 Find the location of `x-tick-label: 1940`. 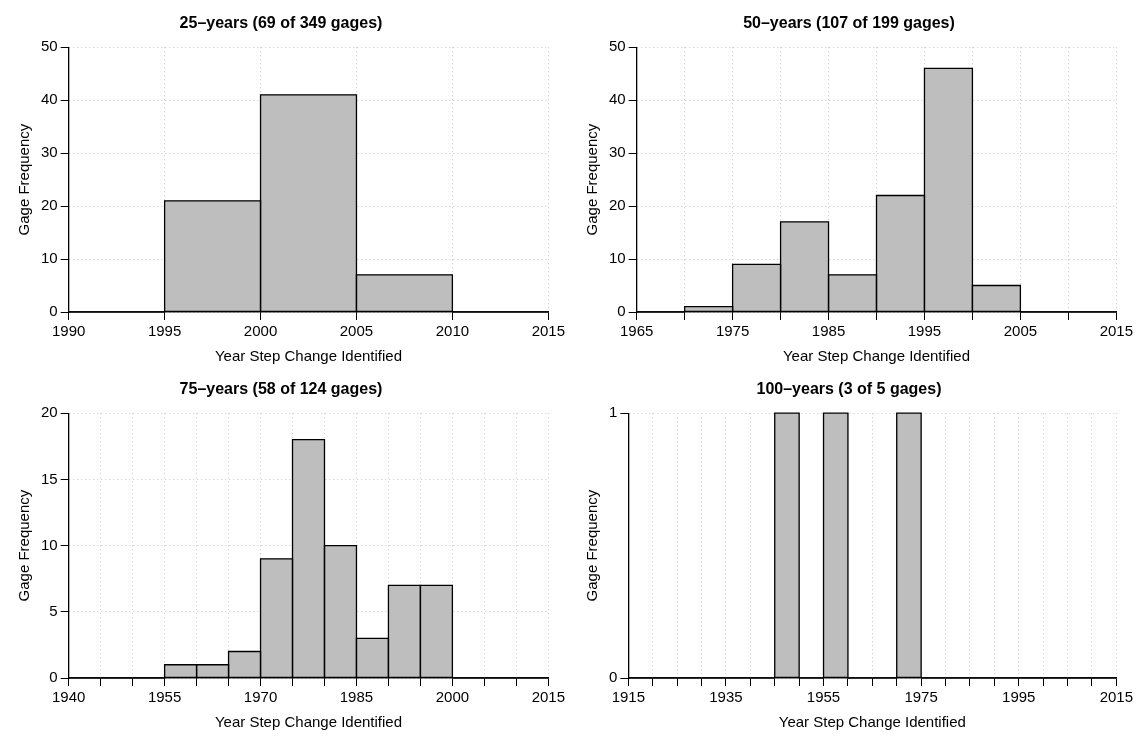

x-tick-label: 1940 is located at coordinates (69, 697).